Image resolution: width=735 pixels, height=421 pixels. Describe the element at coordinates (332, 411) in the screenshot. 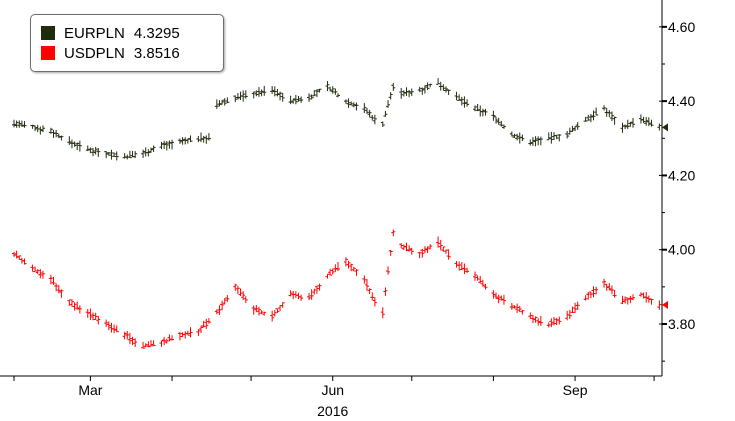

I see `x-axis-title: 2016` at that location.